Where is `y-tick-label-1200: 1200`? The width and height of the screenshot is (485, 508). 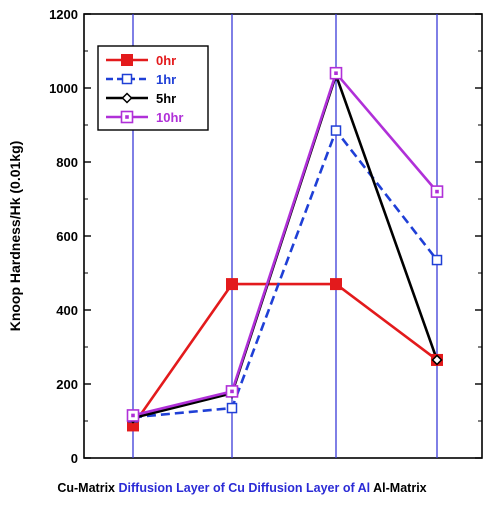 y-tick-label-1200: 1200 is located at coordinates (63, 14).